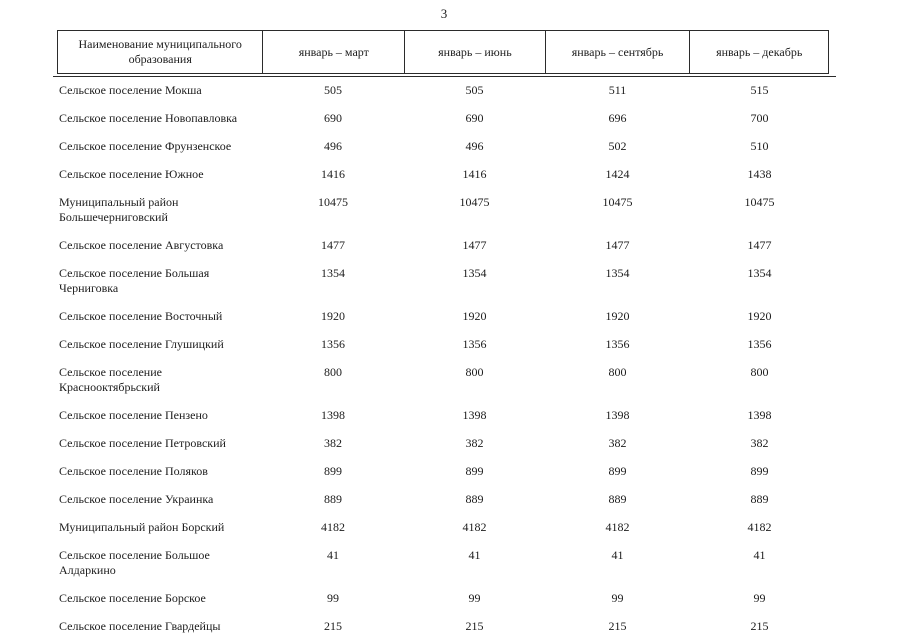 The height and width of the screenshot is (641, 905). I want to click on row-value-jan-jun: 1920, so click(474, 316).